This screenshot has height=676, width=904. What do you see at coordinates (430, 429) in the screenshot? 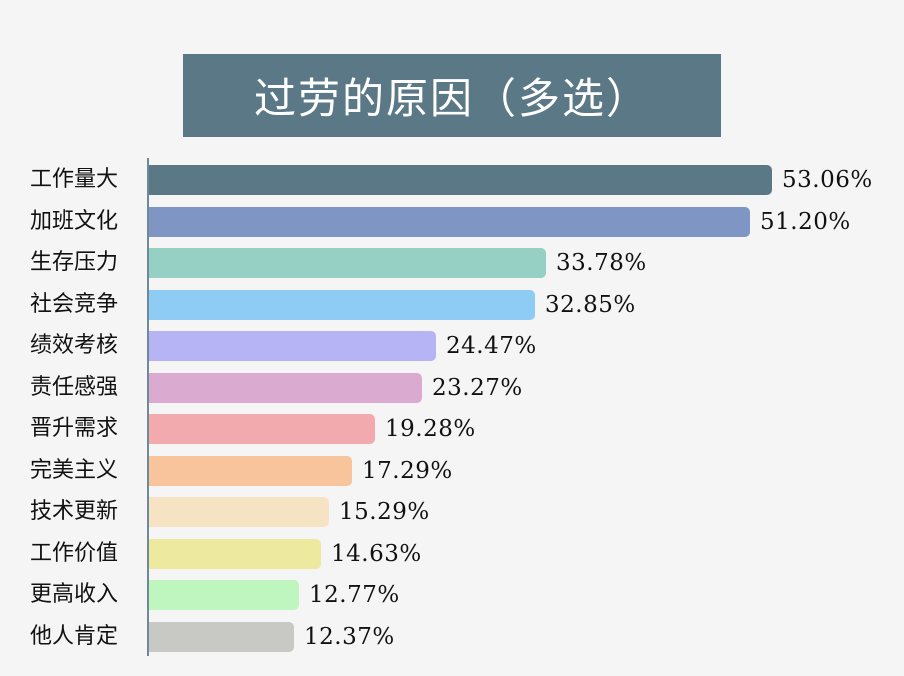
I see `value-label: 19.28%` at bounding box center [430, 429].